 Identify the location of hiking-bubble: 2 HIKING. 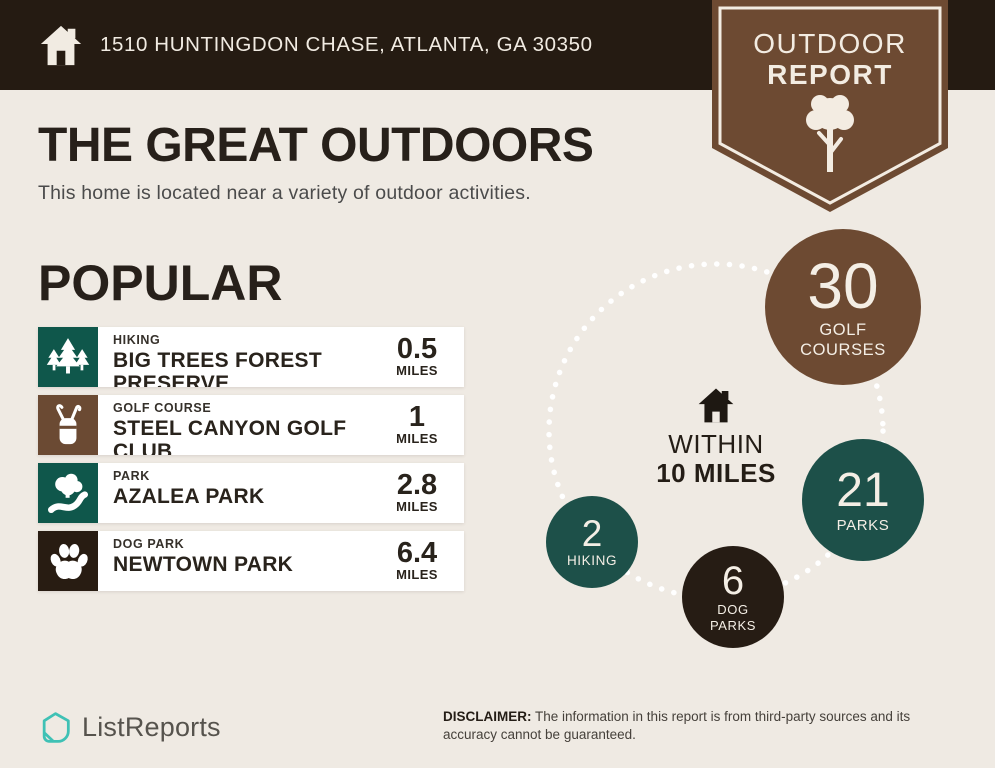
(592, 542).